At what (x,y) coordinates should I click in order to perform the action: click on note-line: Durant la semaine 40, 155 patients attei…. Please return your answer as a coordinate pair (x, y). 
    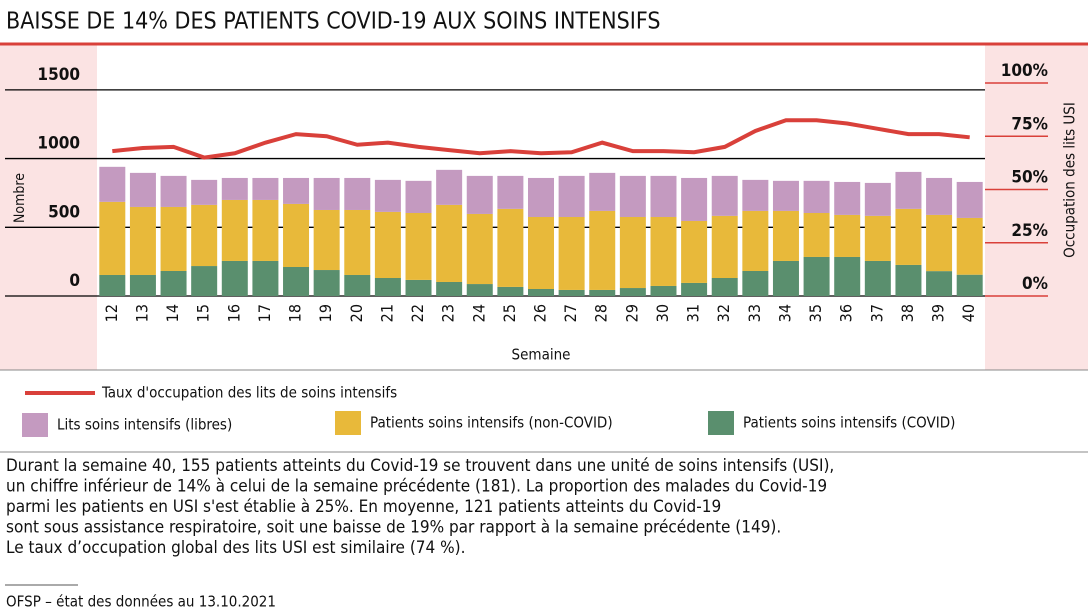
    Looking at the image, I should click on (420, 466).